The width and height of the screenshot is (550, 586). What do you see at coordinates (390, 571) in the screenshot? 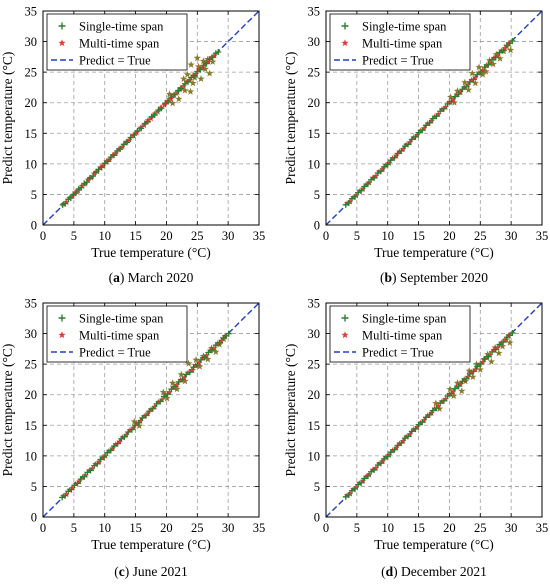
I see `panel-caption-letter: d` at bounding box center [390, 571].